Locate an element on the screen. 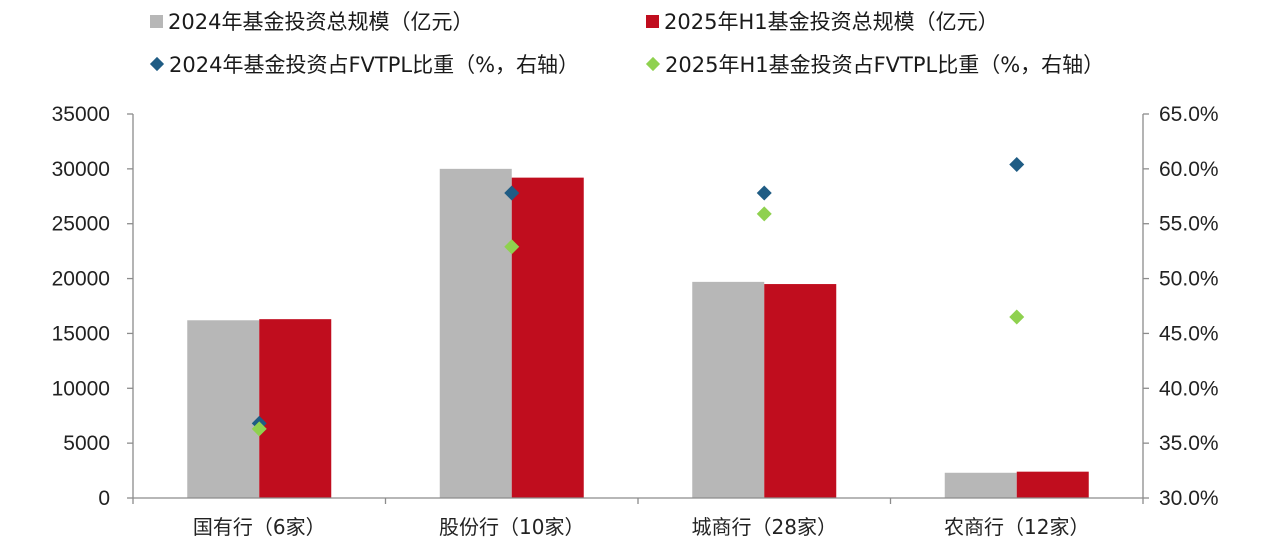 This screenshot has height=544, width=1280. x-category-label-2: 城商行（28家） is located at coordinates (764, 527).